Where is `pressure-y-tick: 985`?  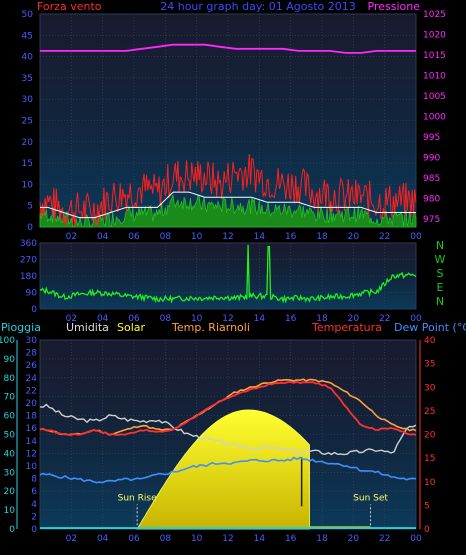
pressure-y-tick: 985 is located at coordinates (431, 179).